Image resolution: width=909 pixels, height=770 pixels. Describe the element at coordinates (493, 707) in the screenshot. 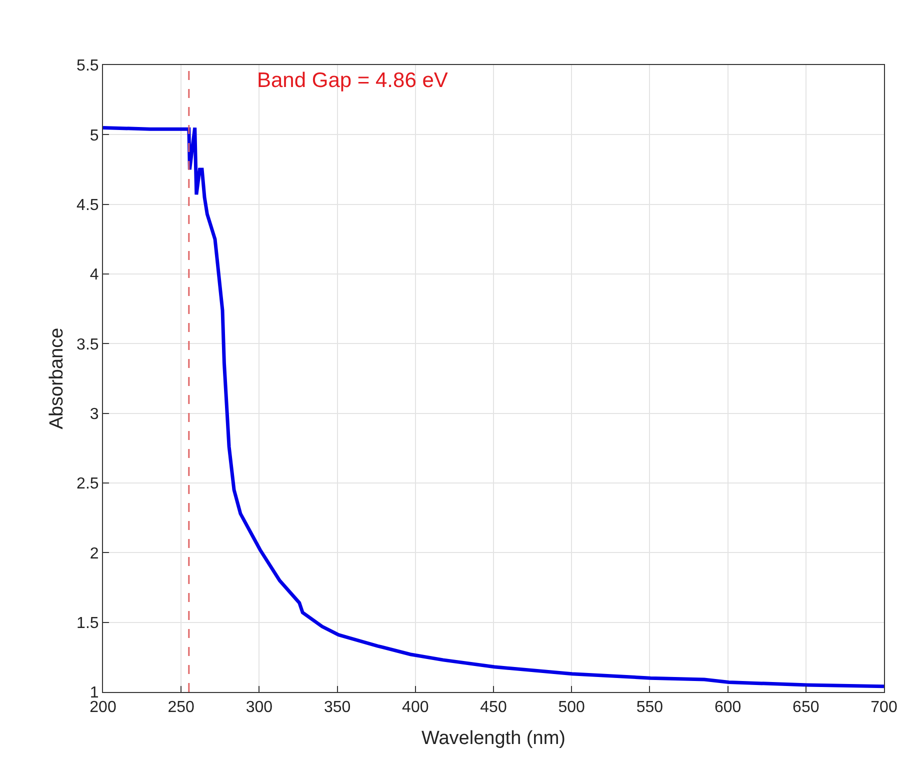

I see `x-tick-label: 450` at that location.